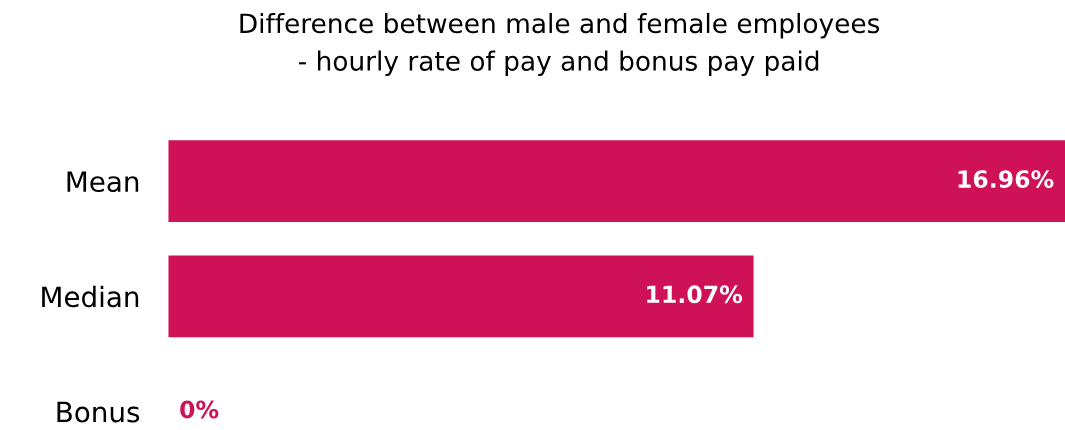 The image size is (1065, 430). Describe the element at coordinates (103, 182) in the screenshot. I see `y-tick-label: Mean` at that location.